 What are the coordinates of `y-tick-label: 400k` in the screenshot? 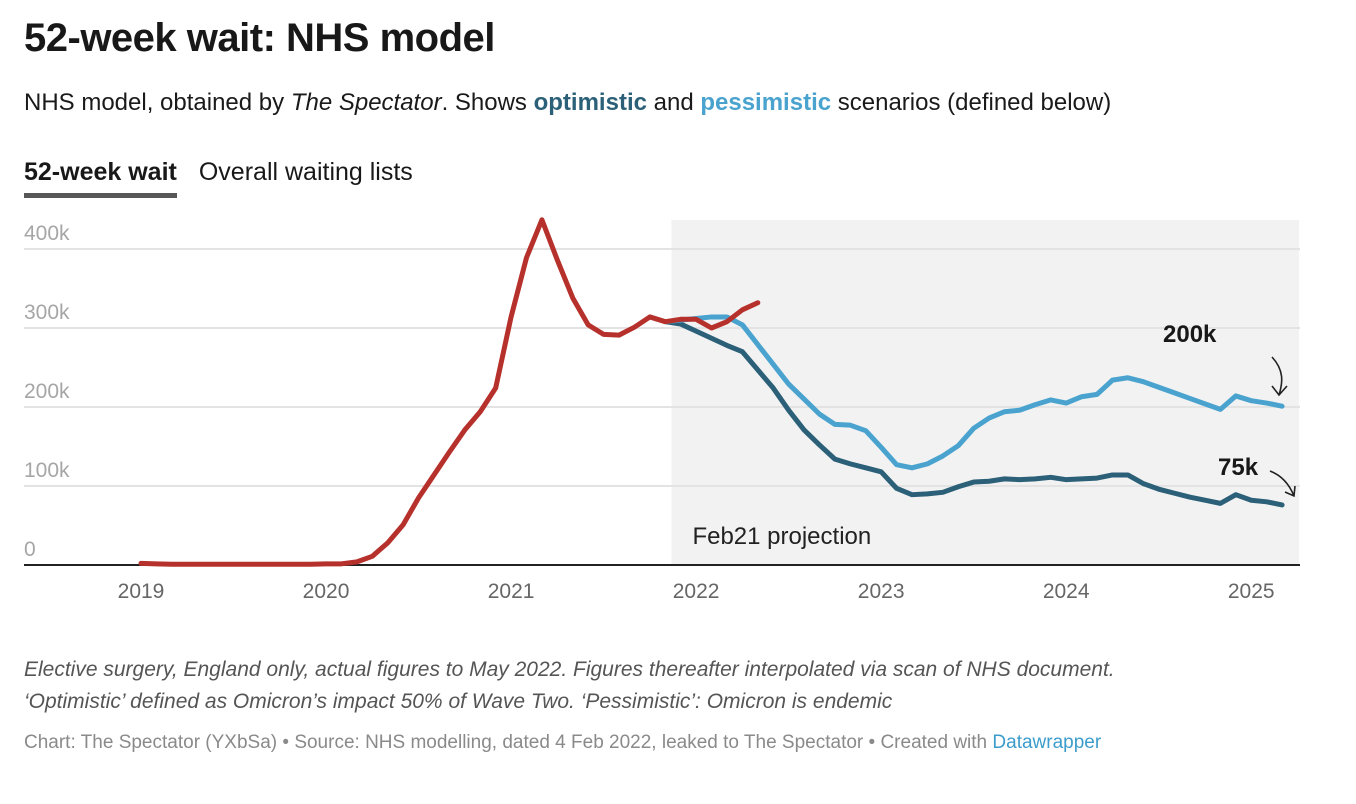 It's located at (47, 233).